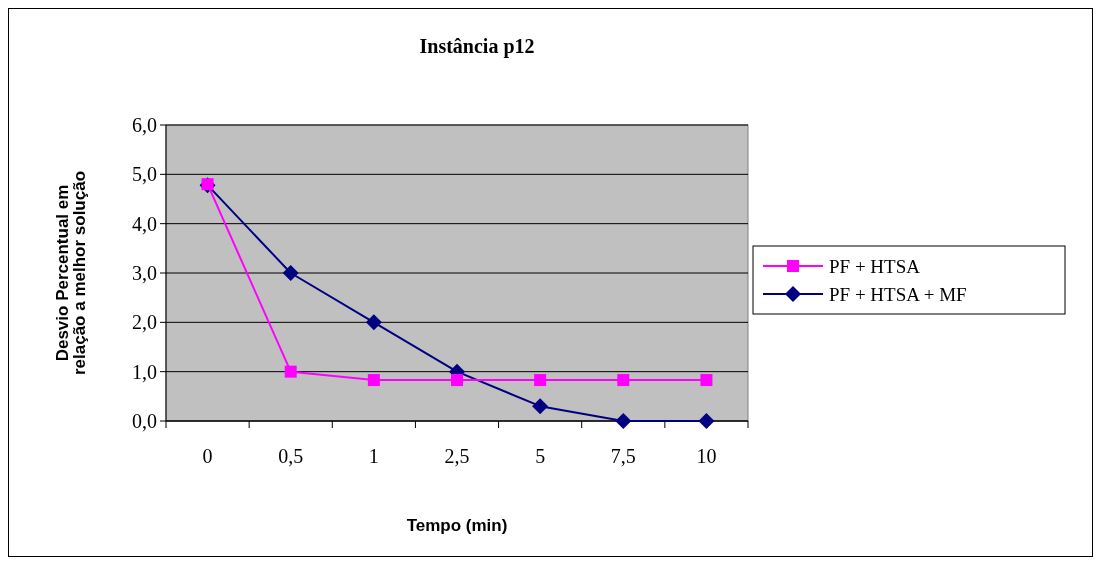  What do you see at coordinates (144, 421) in the screenshot?
I see `y-tick-label: 0,0` at bounding box center [144, 421].